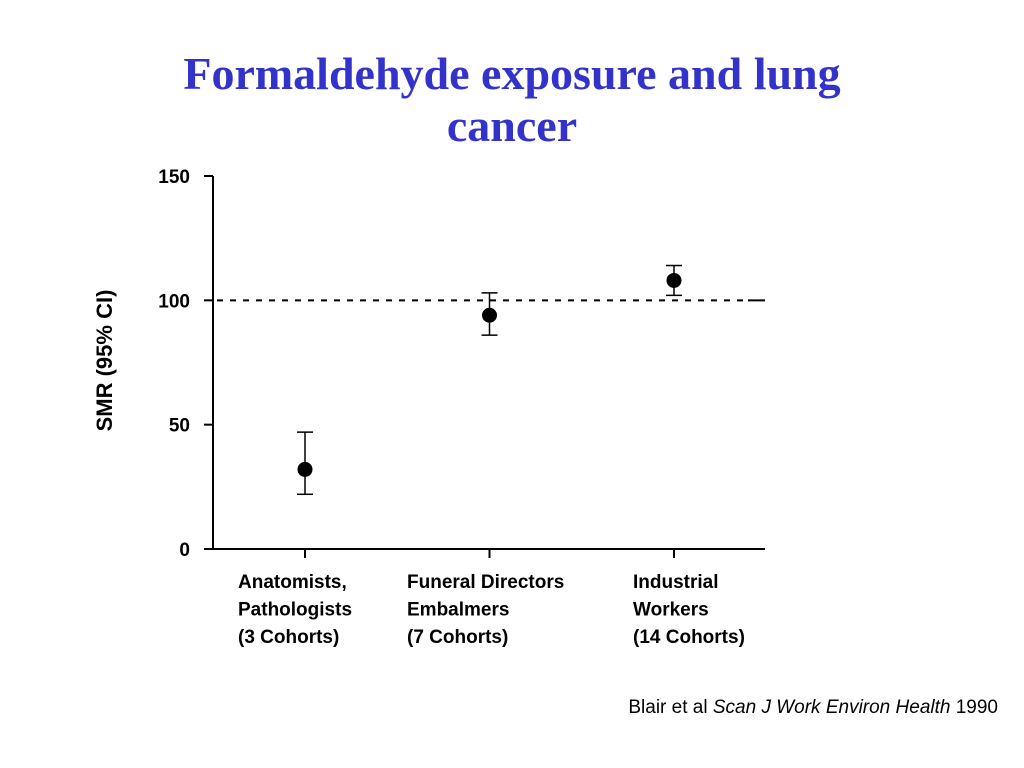  I want to click on x-category-label-line: Funeral Directors, so click(485, 582).